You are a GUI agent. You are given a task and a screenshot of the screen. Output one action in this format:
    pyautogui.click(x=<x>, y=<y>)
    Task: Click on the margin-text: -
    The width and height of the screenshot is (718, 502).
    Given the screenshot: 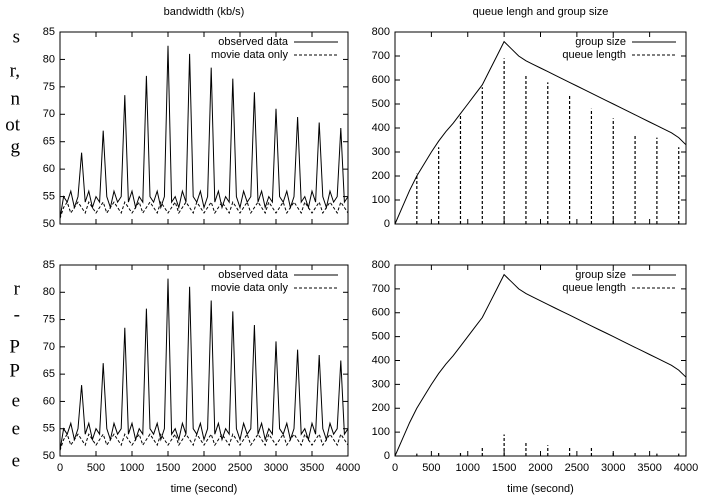 What is the action you would take?
    pyautogui.click(x=17, y=314)
    